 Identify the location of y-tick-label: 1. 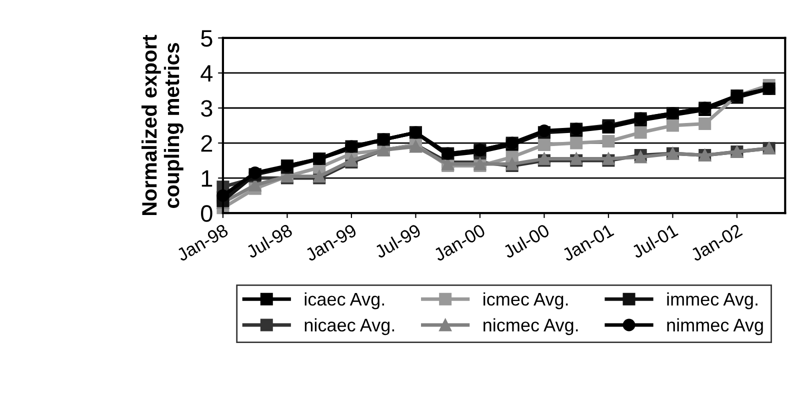
(207, 178).